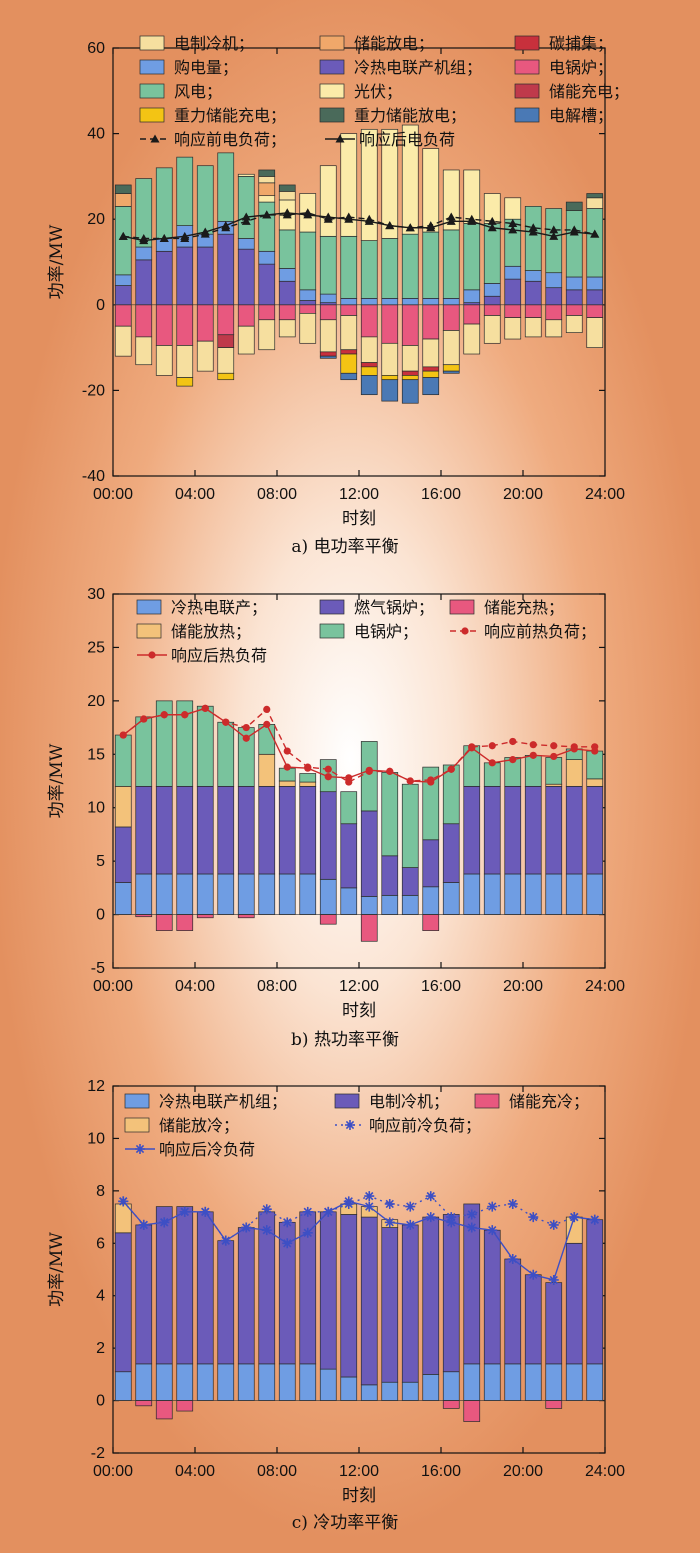 The height and width of the screenshot is (1553, 700). Describe the element at coordinates (589, 91) in the screenshot. I see `legend-label: 储能充电；` at that location.